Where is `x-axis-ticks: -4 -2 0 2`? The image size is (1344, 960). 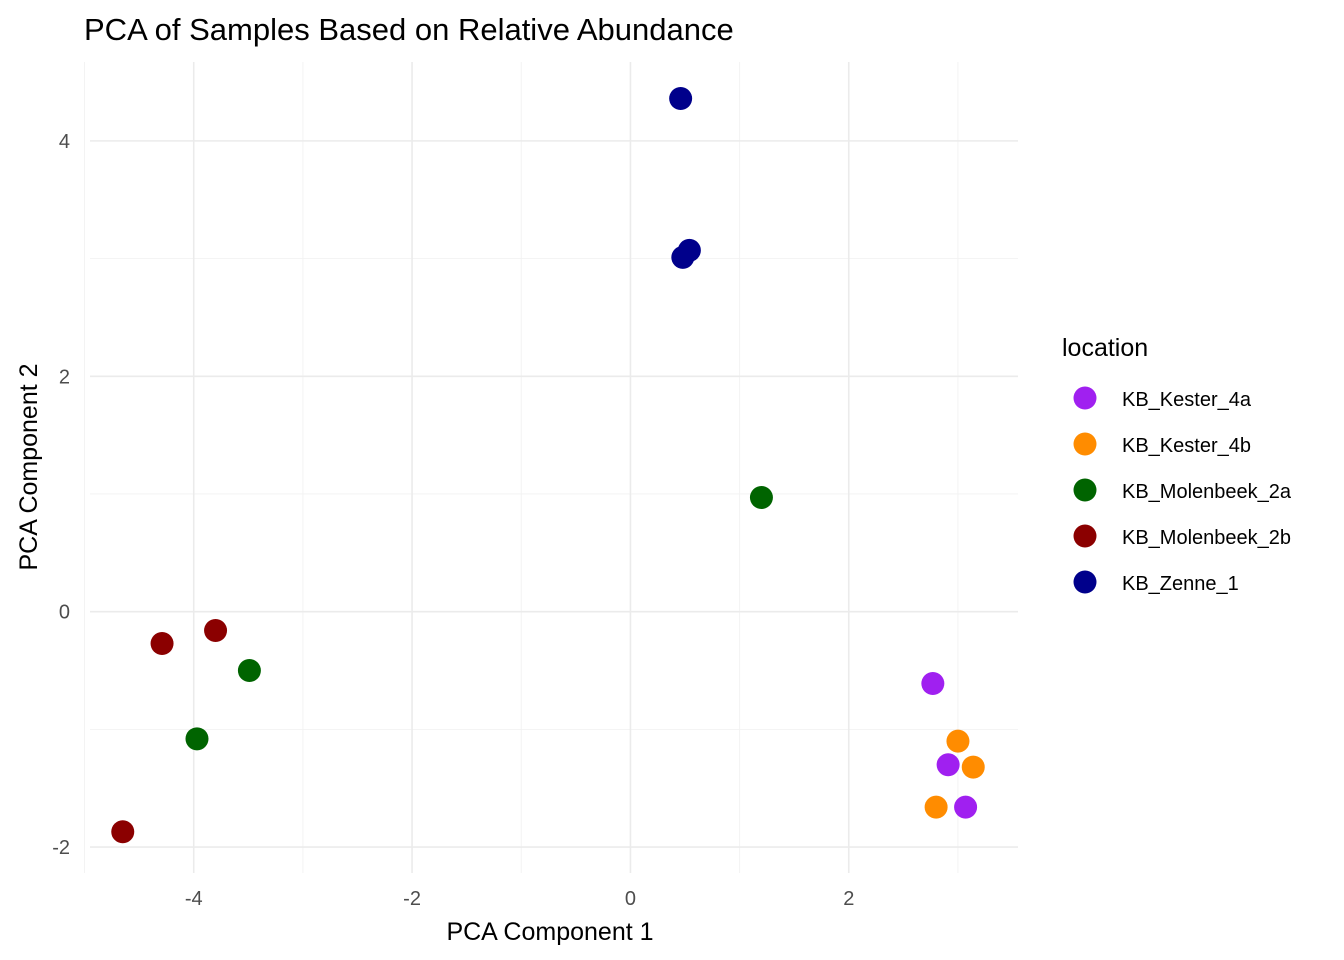
x-axis-ticks: -4 -2 0 2 is located at coordinates (520, 899).